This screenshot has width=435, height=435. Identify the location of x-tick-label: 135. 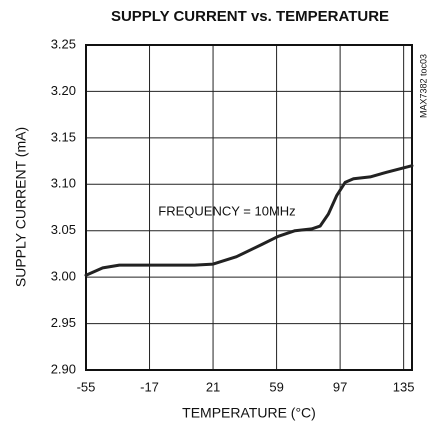
(404, 386).